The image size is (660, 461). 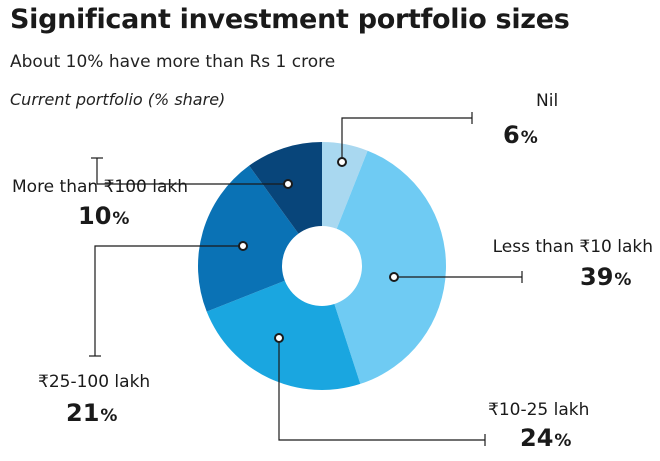 What do you see at coordinates (573, 247) in the screenshot?
I see `slice-label-less-than-10-lakh: Less than ₹10 lakh` at bounding box center [573, 247].